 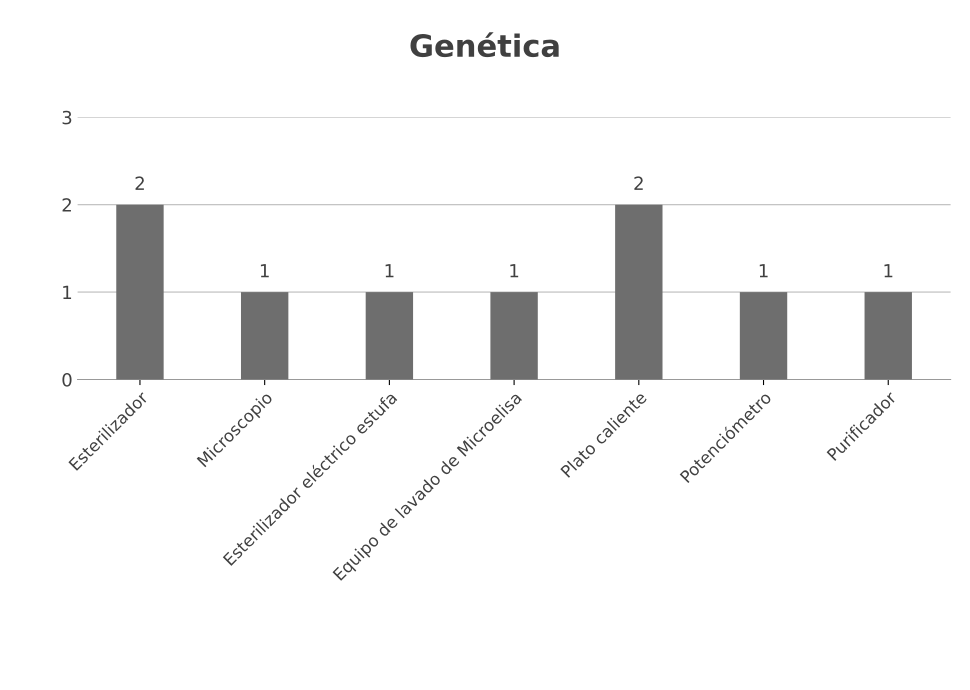 I want to click on y-tick-label: 1, so click(x=67, y=292).